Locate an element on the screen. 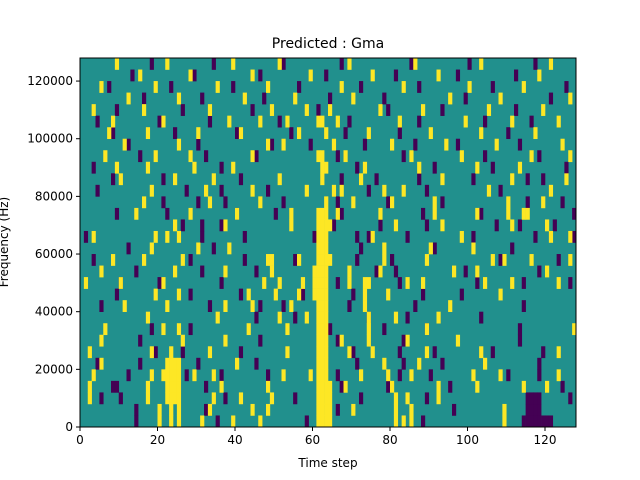  y-tick-label: 100000 is located at coordinates (50, 139).